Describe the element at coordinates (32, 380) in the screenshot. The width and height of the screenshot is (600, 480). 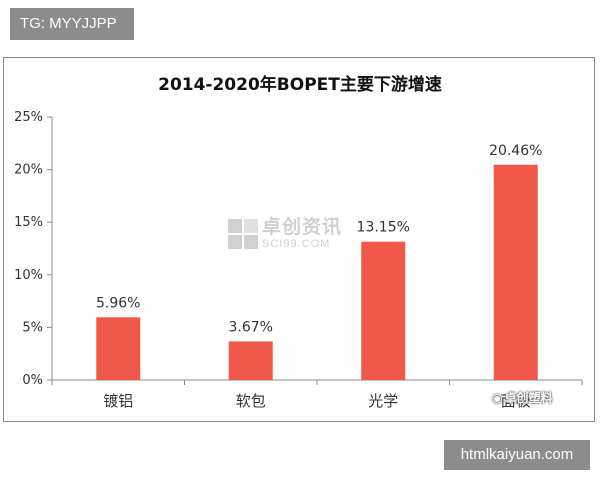
I see `y-tick-label: 0%` at that location.